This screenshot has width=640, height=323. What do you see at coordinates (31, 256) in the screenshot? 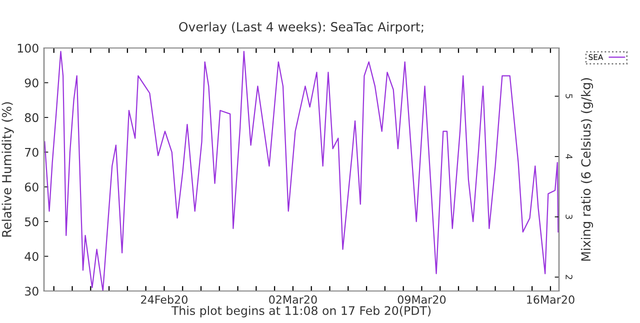
I see `y-tick-label: 40` at bounding box center [31, 256].